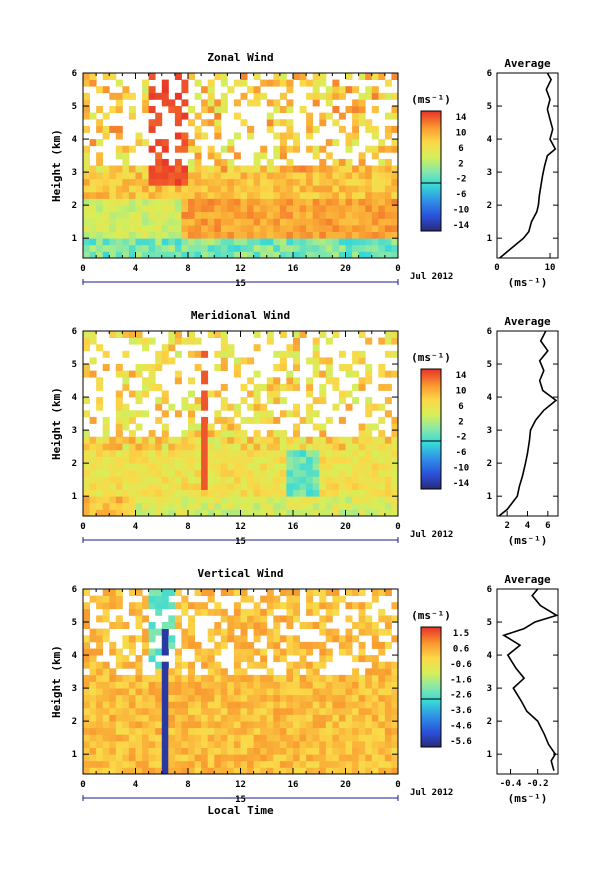 The height and width of the screenshot is (873, 610). Describe the element at coordinates (397, 785) in the screenshot. I see `x-tick-label: 0` at that location.